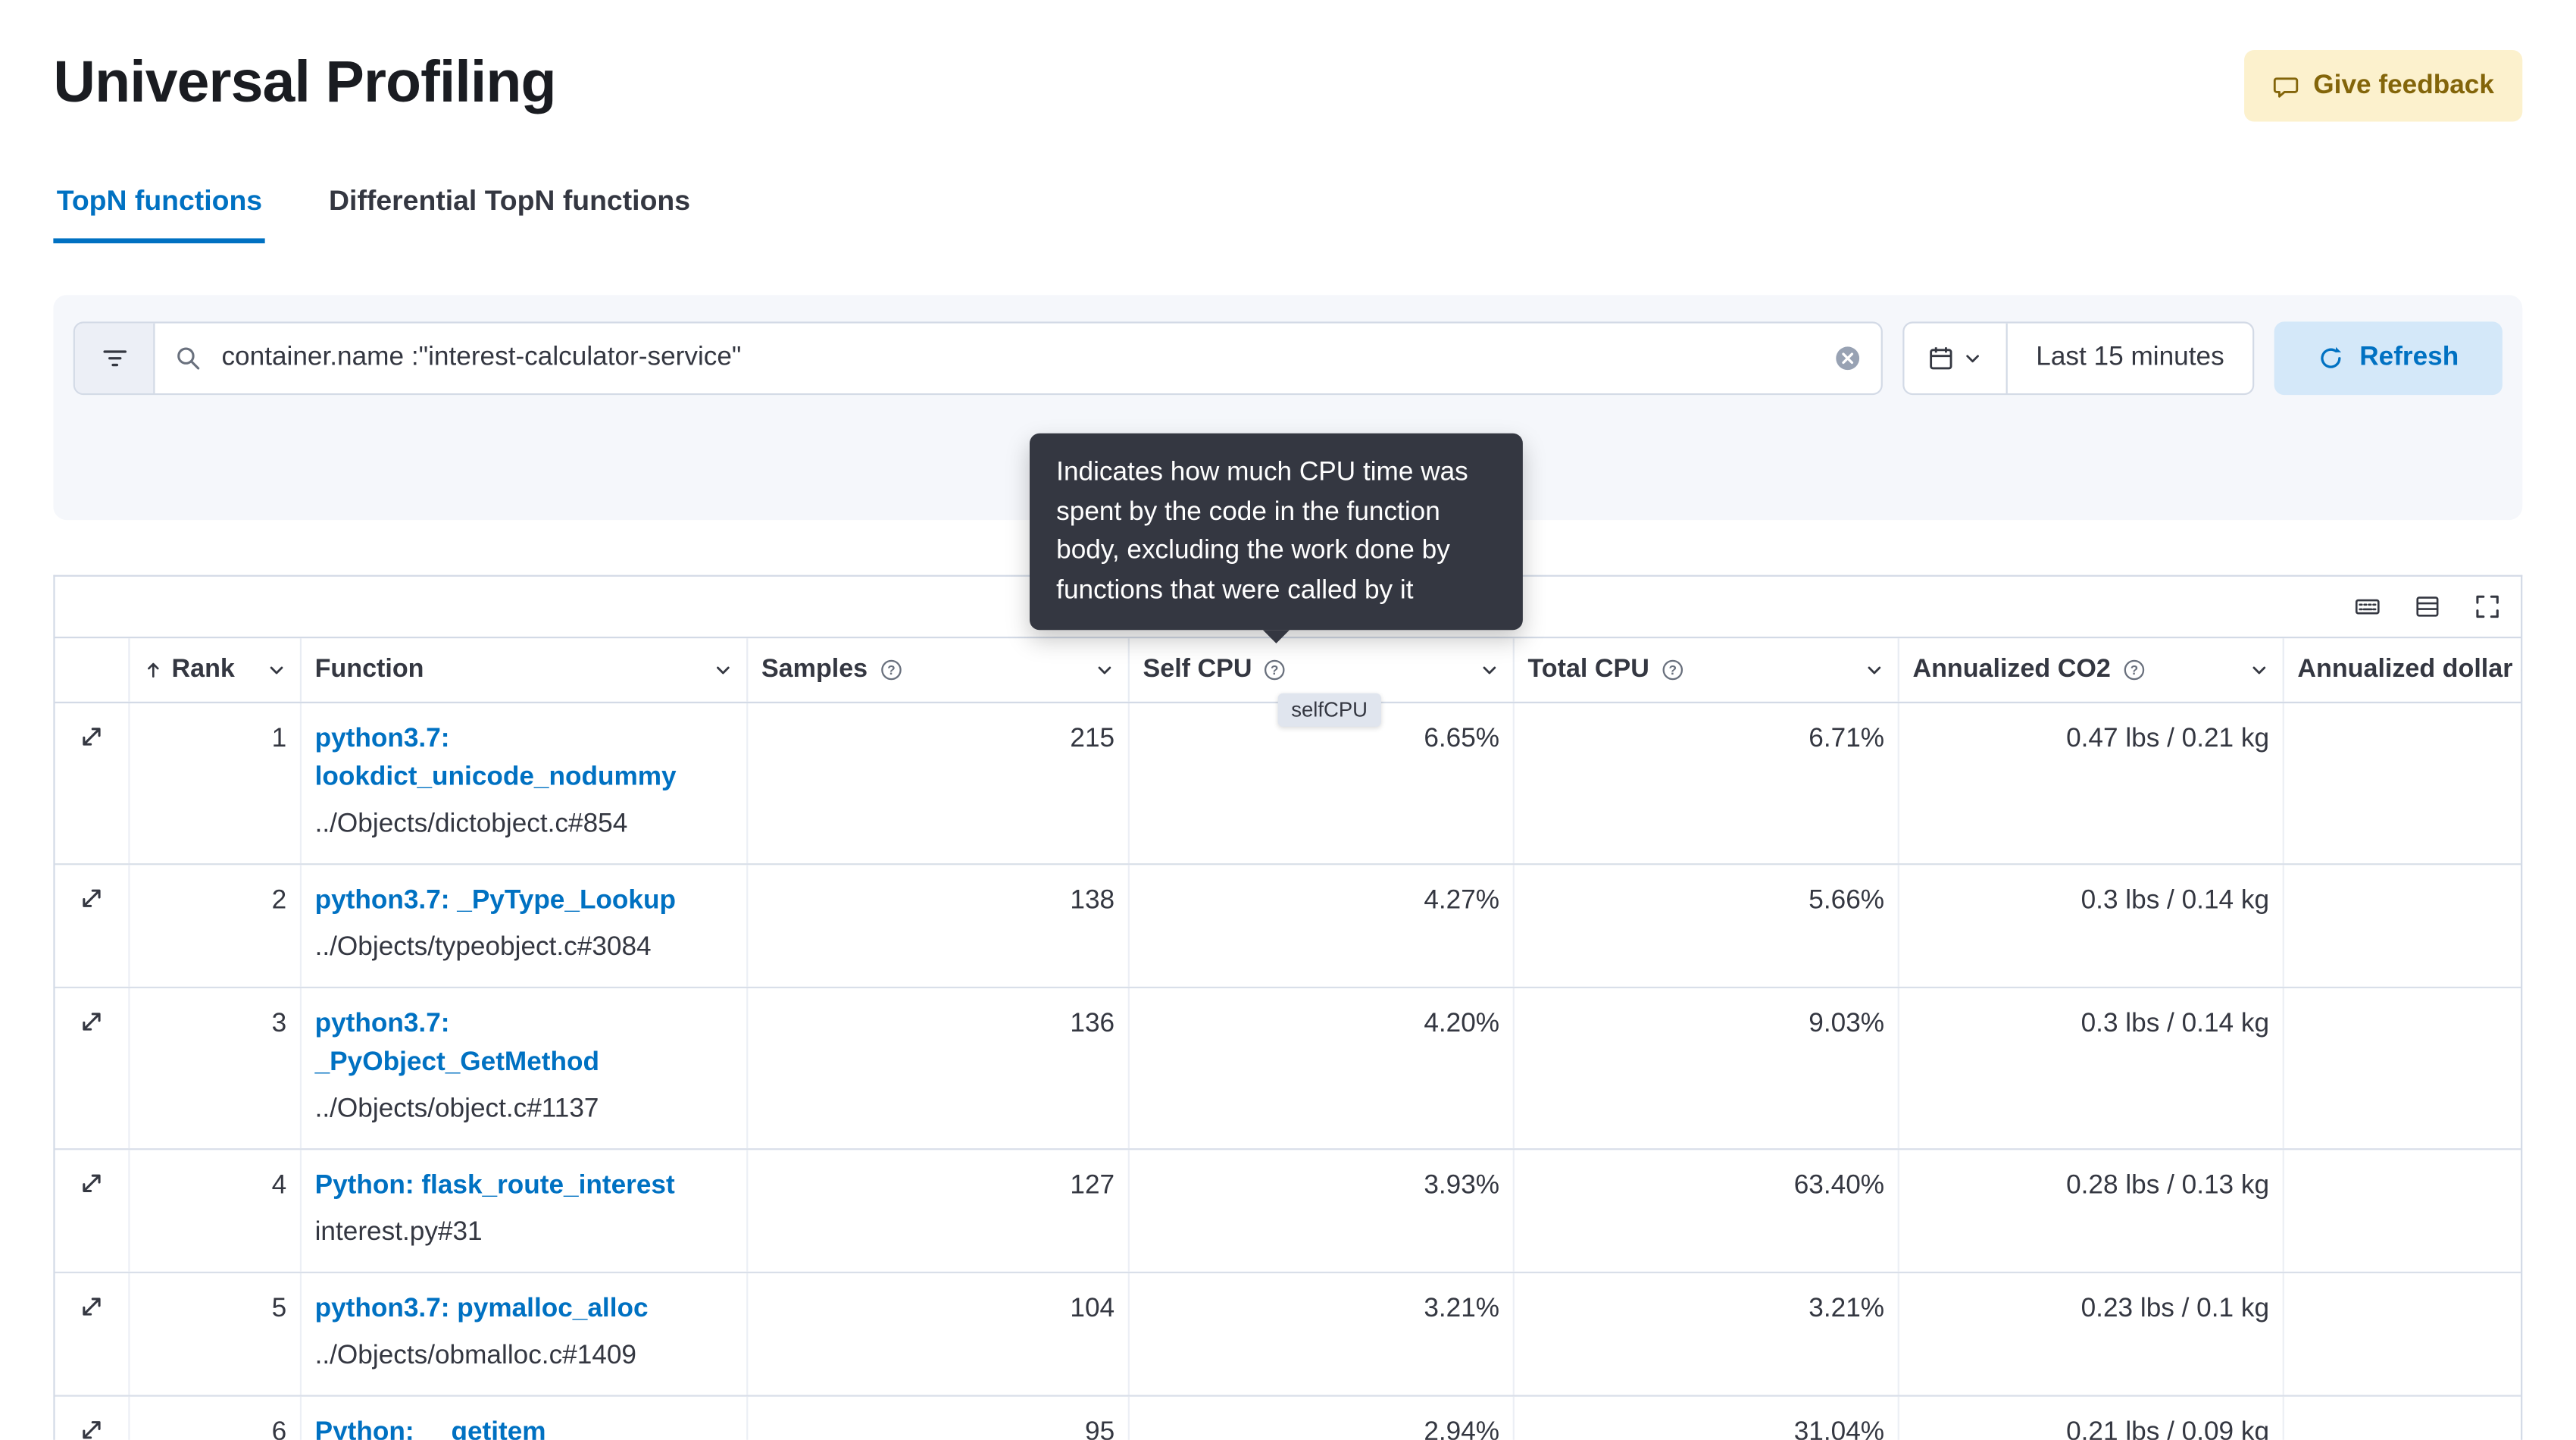 This screenshot has height=1440, width=2576. What do you see at coordinates (495, 901) in the screenshot?
I see `function-link: python3.7: _PyType_Lookup` at bounding box center [495, 901].